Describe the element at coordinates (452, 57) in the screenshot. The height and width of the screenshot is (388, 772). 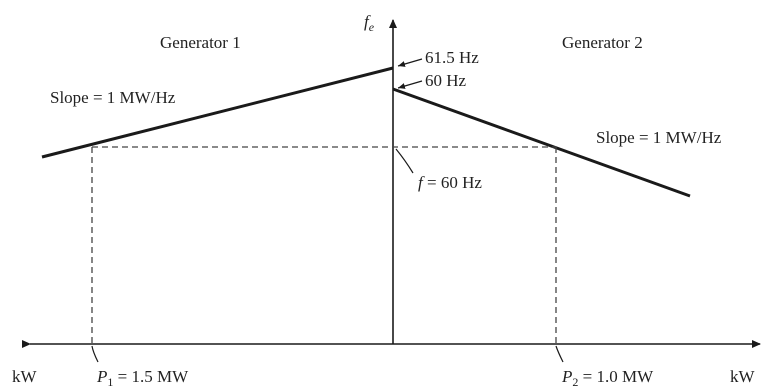
I see `no-load-frequency-gen1: 61.5 Hz` at that location.